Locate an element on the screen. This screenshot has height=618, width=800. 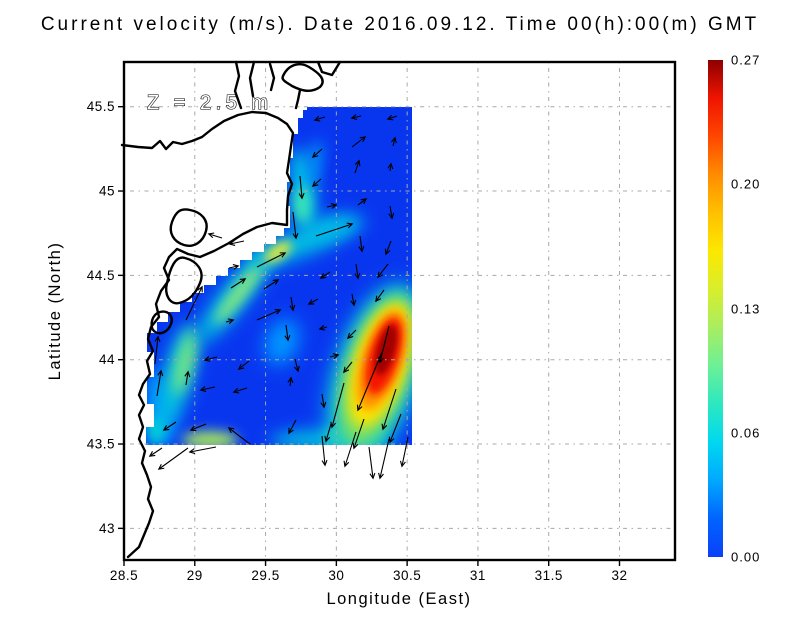
y-tick-label: 43.5 is located at coordinates (101, 444).